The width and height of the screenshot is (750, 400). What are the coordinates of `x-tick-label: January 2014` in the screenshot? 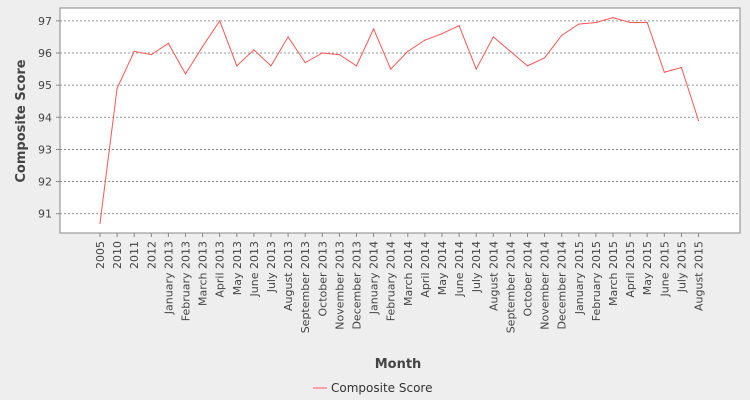 It's located at (374, 278).